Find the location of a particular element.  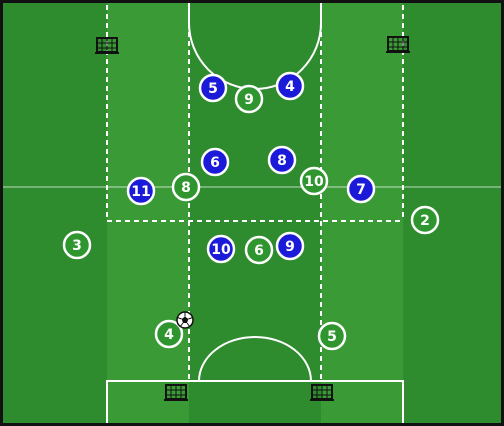

player-blue-6: 6 is located at coordinates (215, 162).